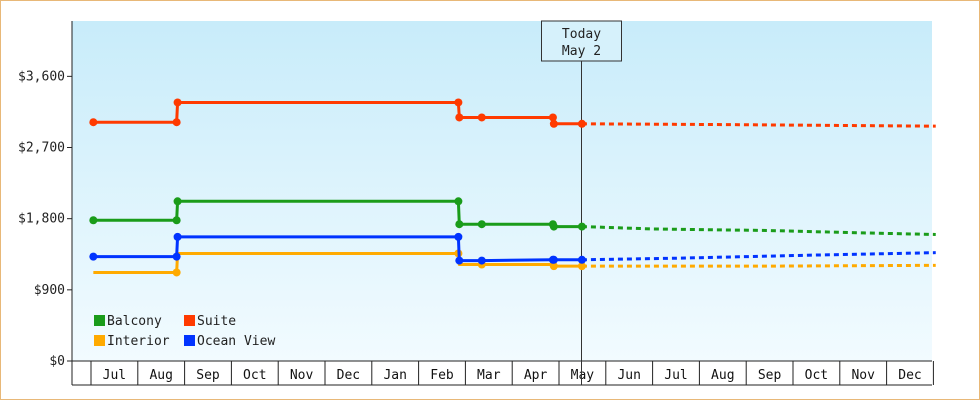 This screenshot has width=980, height=401. I want to click on legend-swatch-balcony, so click(99, 320).